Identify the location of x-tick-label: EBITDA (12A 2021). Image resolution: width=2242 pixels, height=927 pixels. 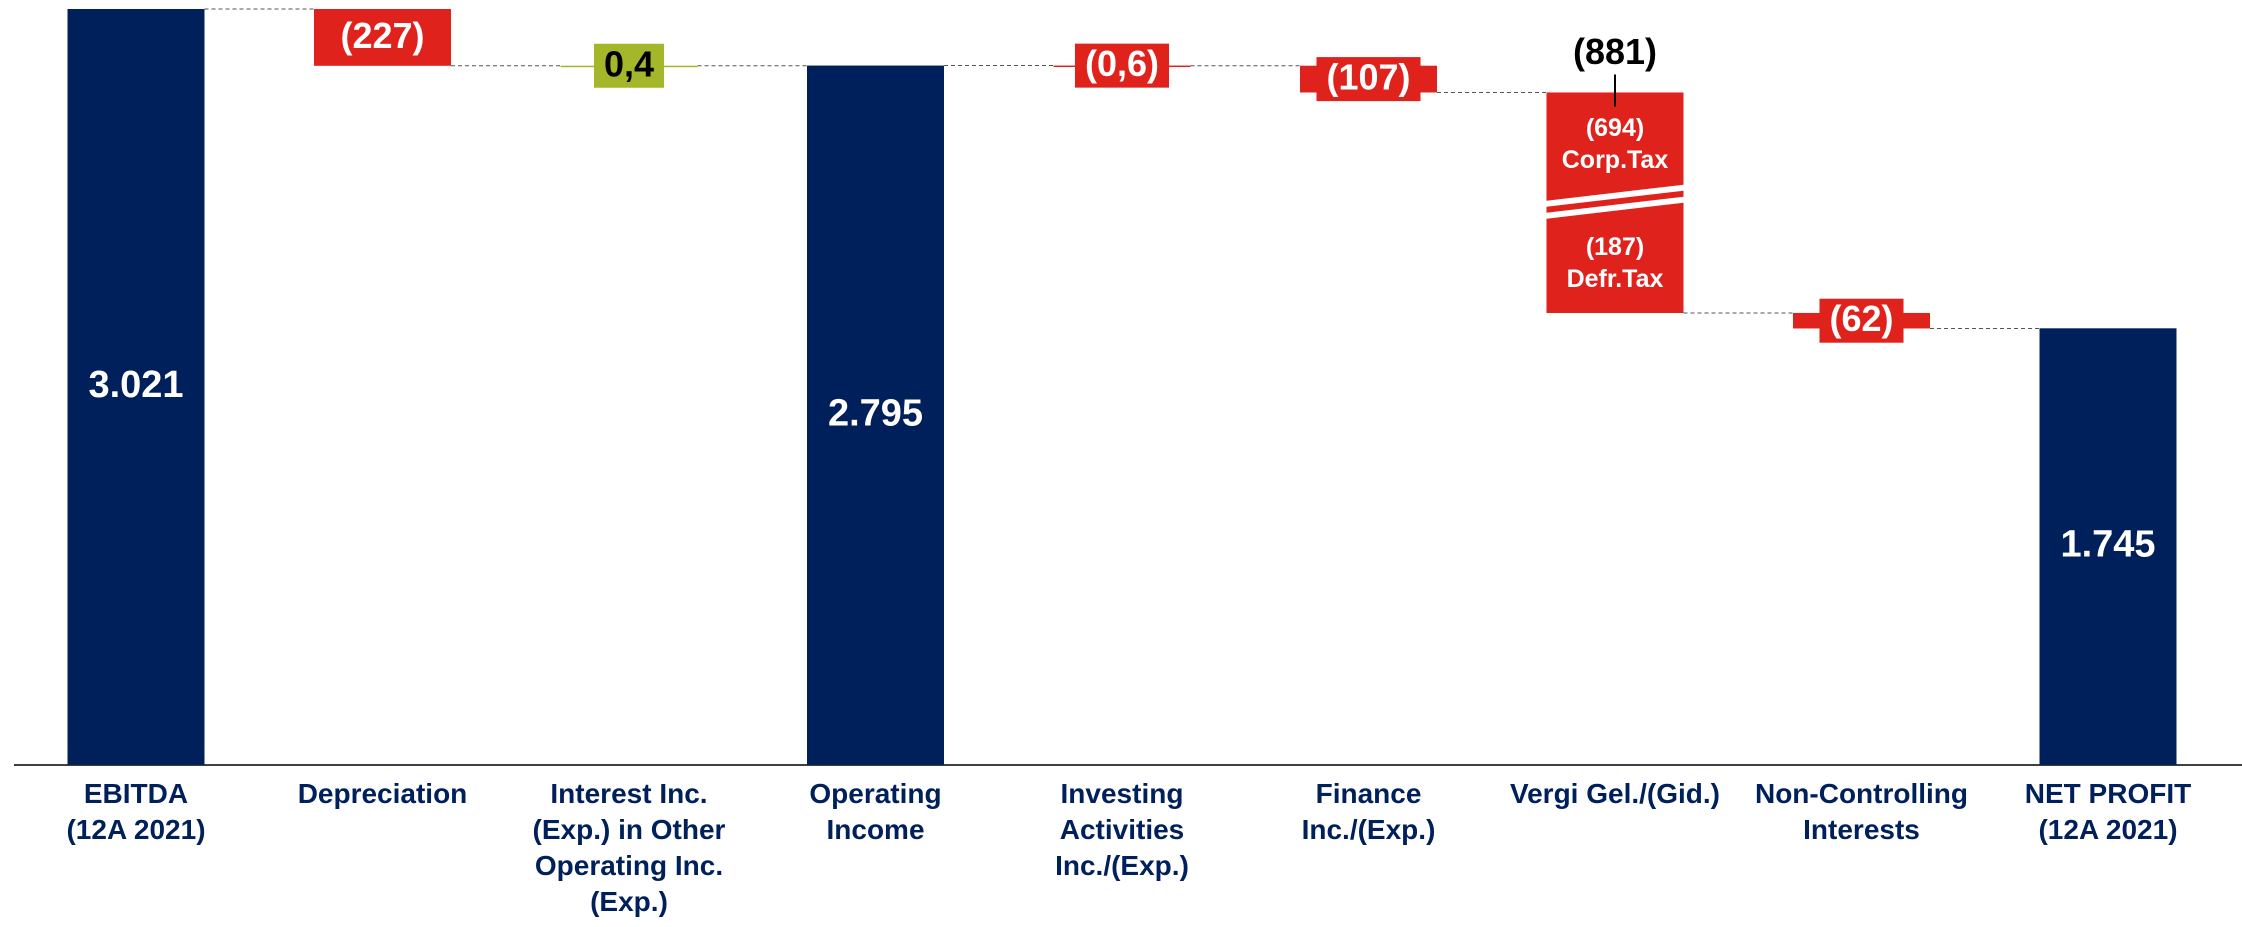
(136, 811).